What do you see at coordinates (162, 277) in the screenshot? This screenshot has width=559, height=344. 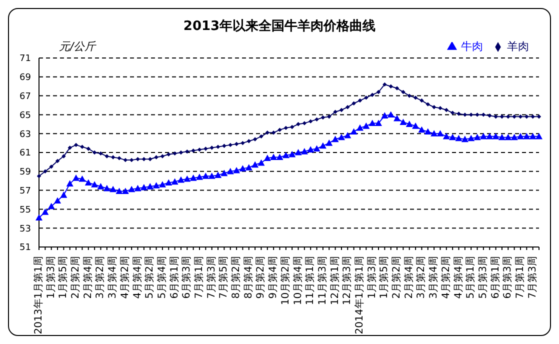 I see `x-tick-label: 5月第4周` at bounding box center [162, 277].